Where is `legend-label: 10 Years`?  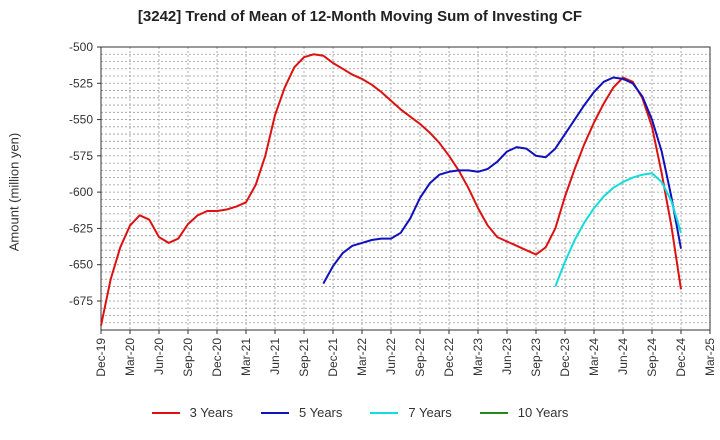
legend-label: 10 Years is located at coordinates (543, 412).